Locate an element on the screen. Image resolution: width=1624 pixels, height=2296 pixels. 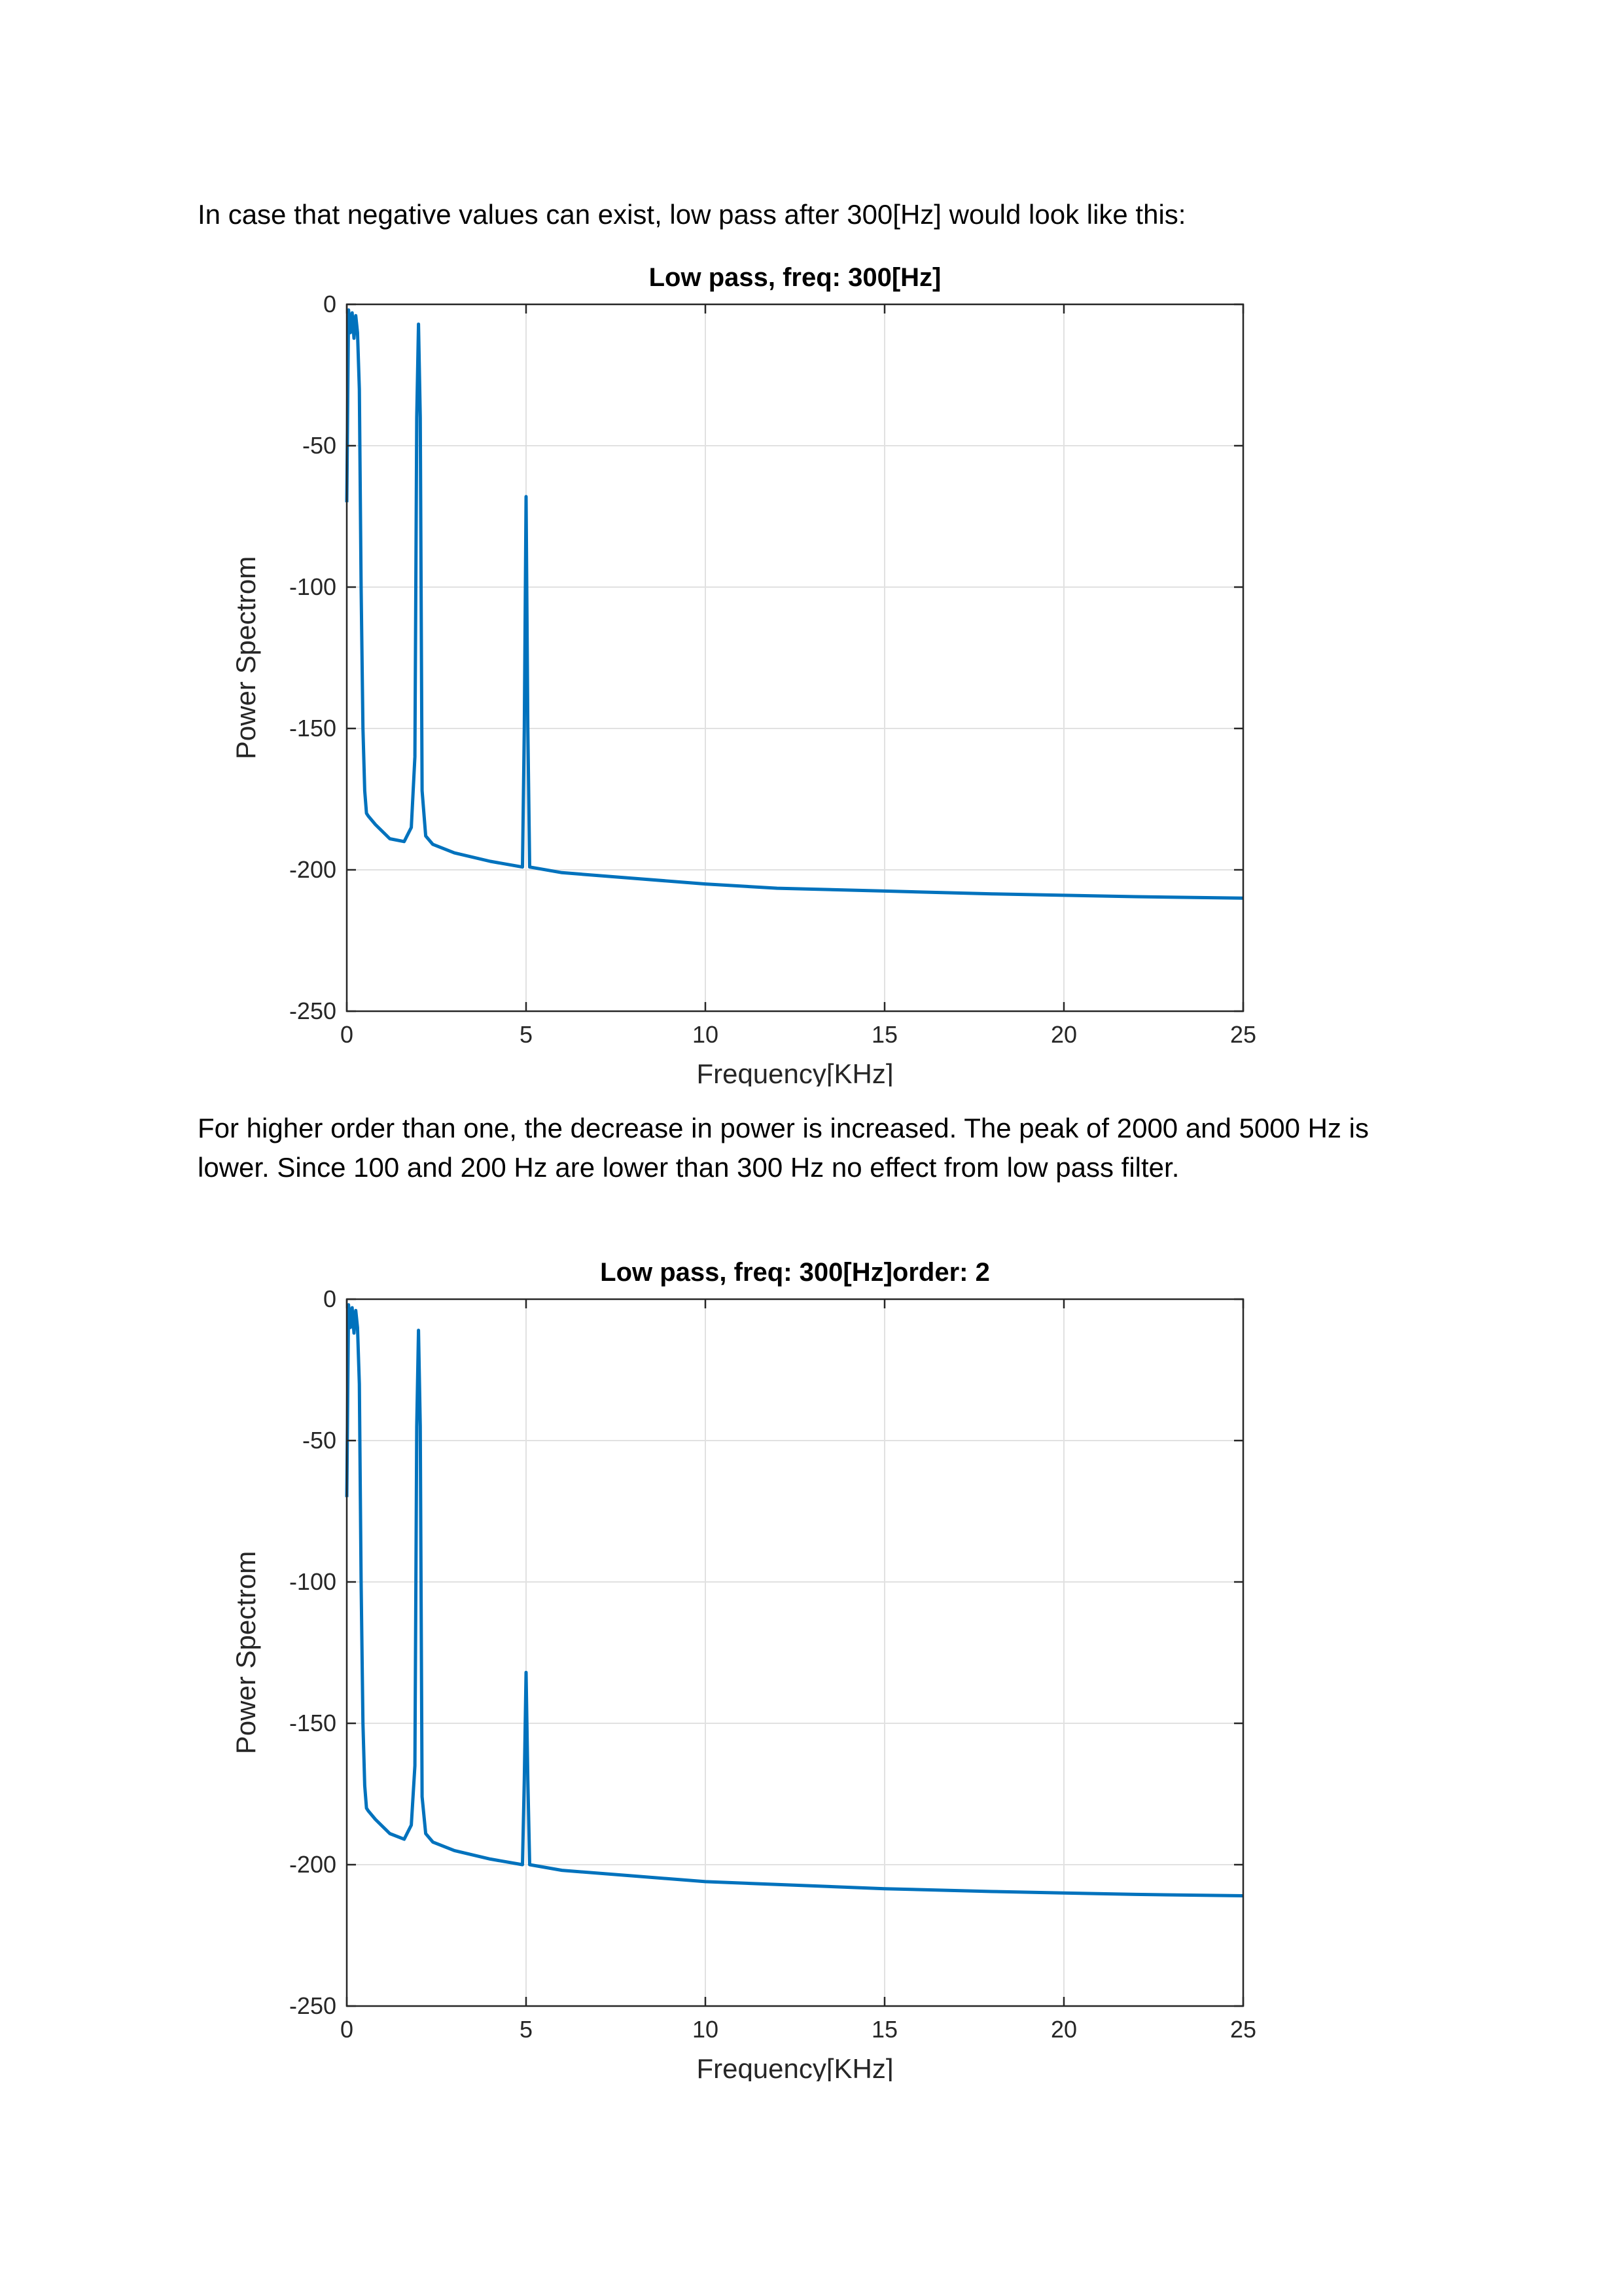
chart-title: Low pass, freq: 300[Hz] is located at coordinates (795, 277).